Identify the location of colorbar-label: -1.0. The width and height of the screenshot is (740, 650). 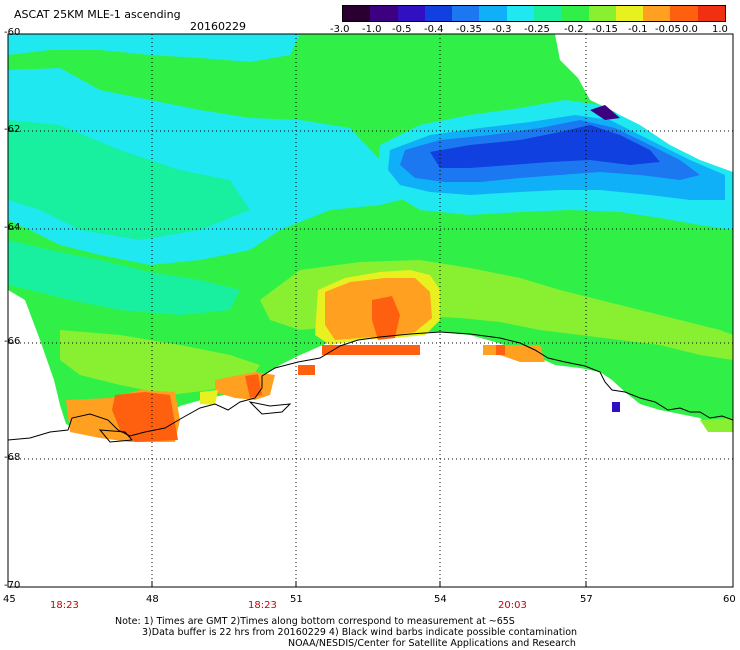
(372, 29).